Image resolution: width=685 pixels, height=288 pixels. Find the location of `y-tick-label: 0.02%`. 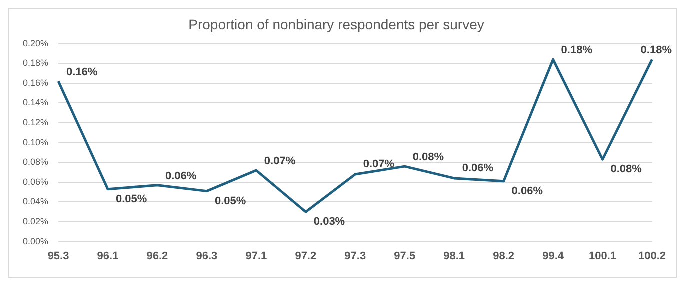

y-tick-label: 0.02% is located at coordinates (35, 221).